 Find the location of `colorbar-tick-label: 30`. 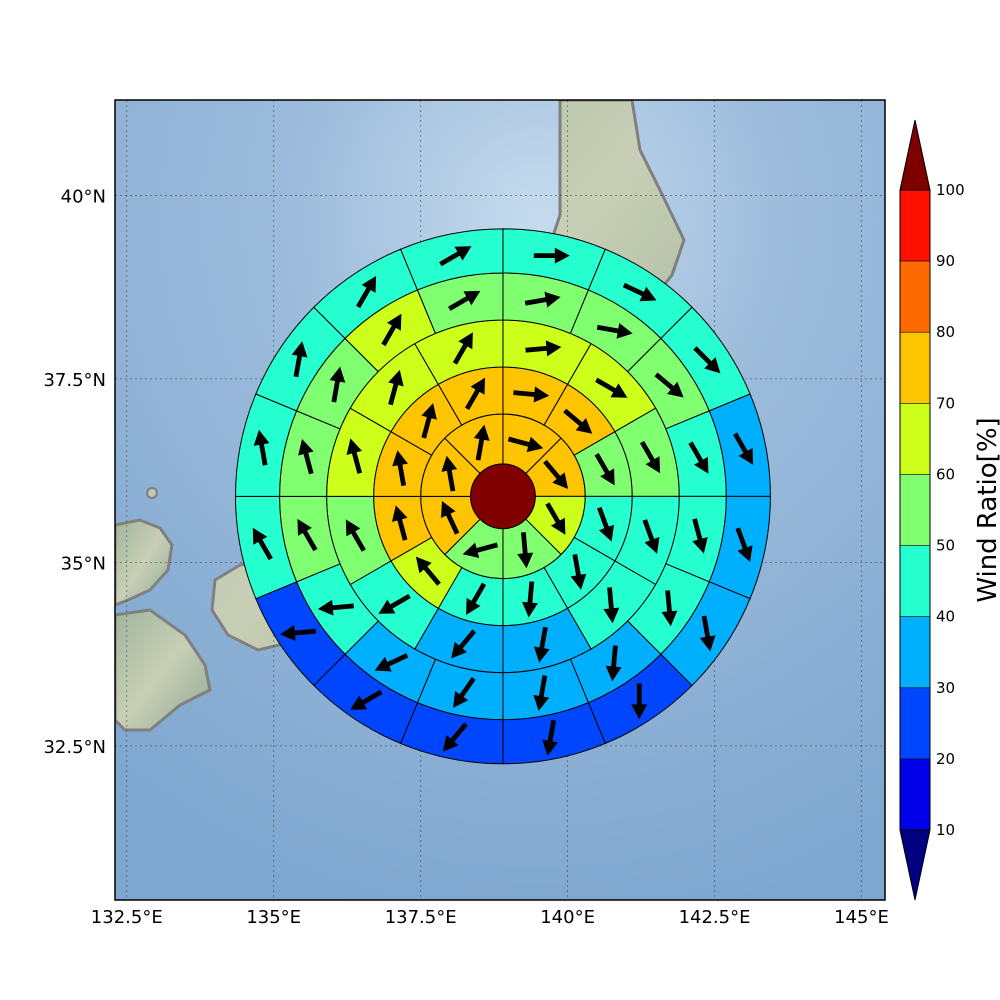

colorbar-tick-label: 30 is located at coordinates (945, 688).